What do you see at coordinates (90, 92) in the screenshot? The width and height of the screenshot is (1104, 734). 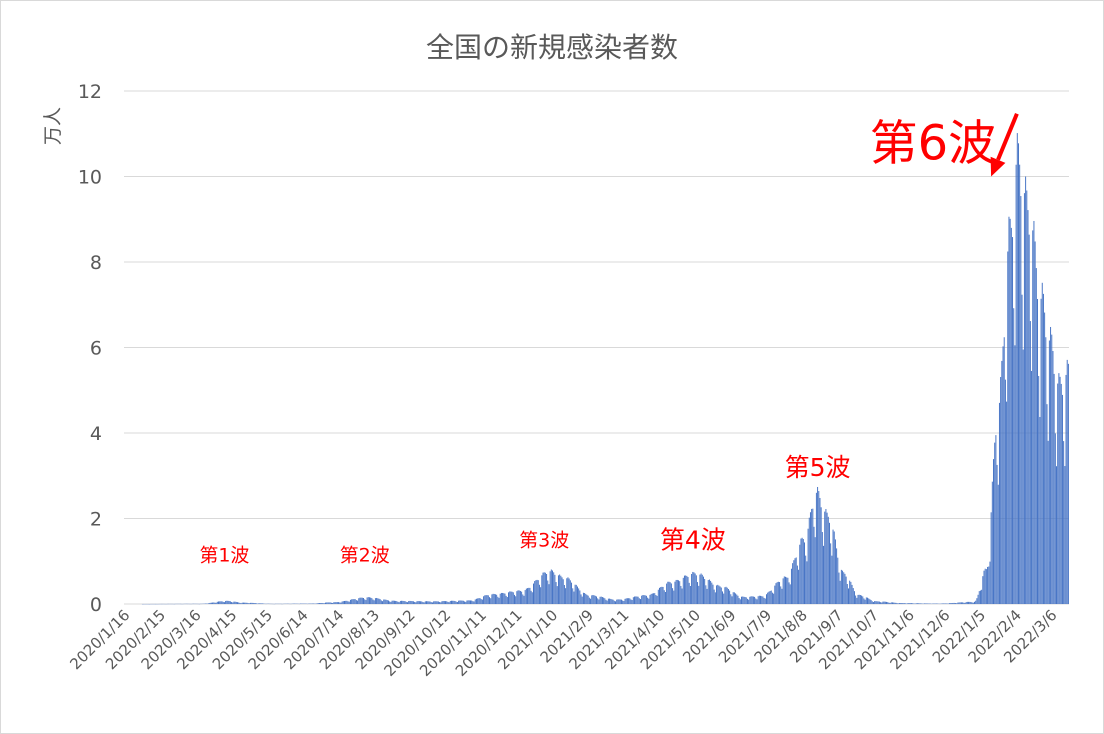 I see `y-tick-label: 12` at bounding box center [90, 92].